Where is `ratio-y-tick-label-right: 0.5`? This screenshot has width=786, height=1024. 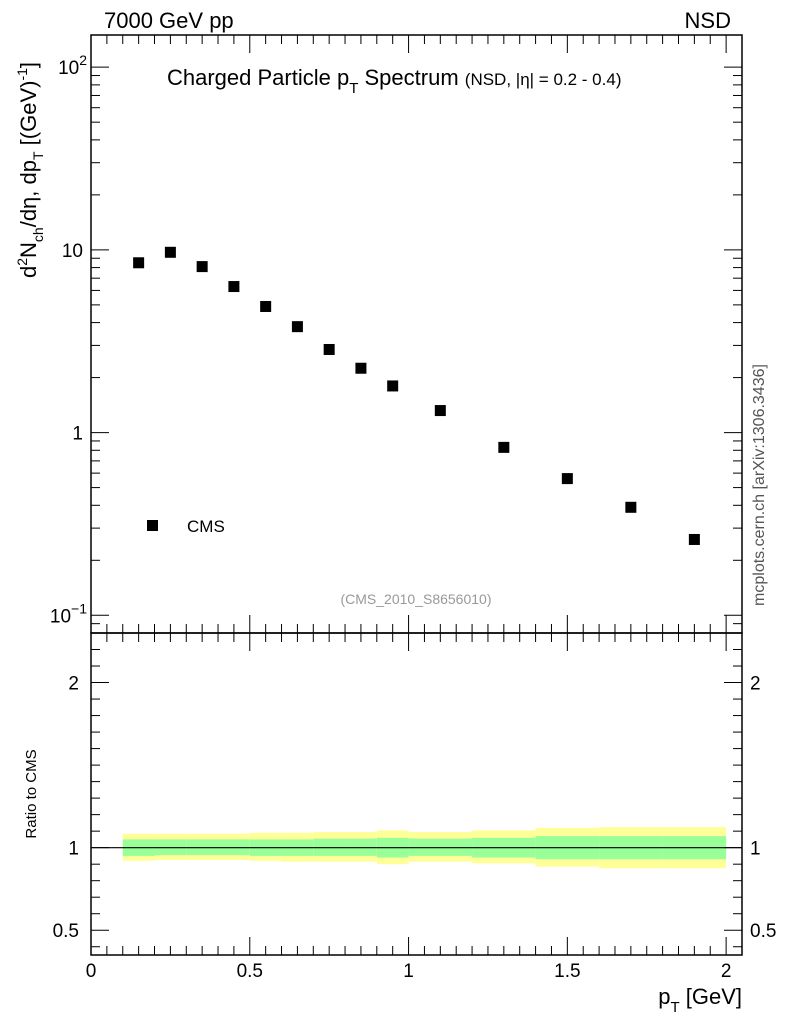 ratio-y-tick-label-right: 0.5 is located at coordinates (763, 931).